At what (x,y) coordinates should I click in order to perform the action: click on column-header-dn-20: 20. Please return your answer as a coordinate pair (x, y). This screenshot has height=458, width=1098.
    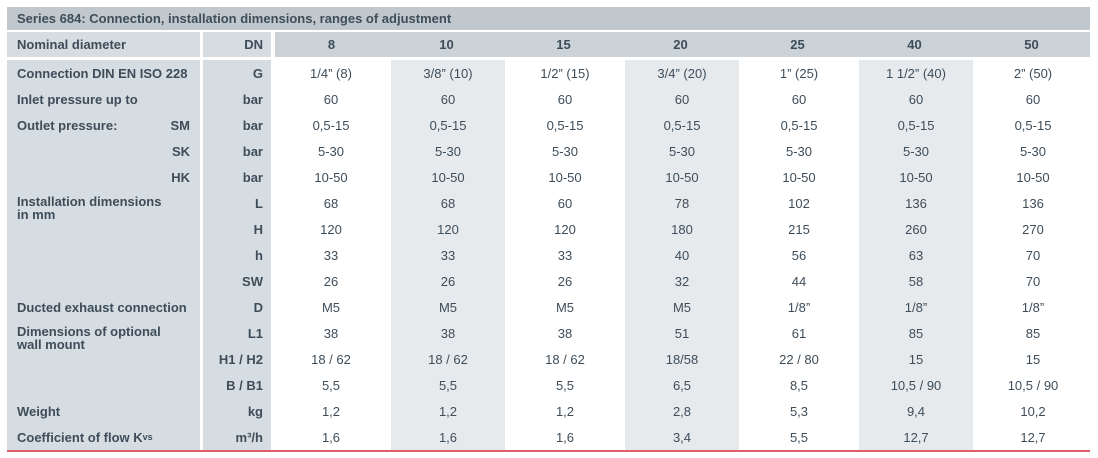
    Looking at the image, I should click on (680, 46).